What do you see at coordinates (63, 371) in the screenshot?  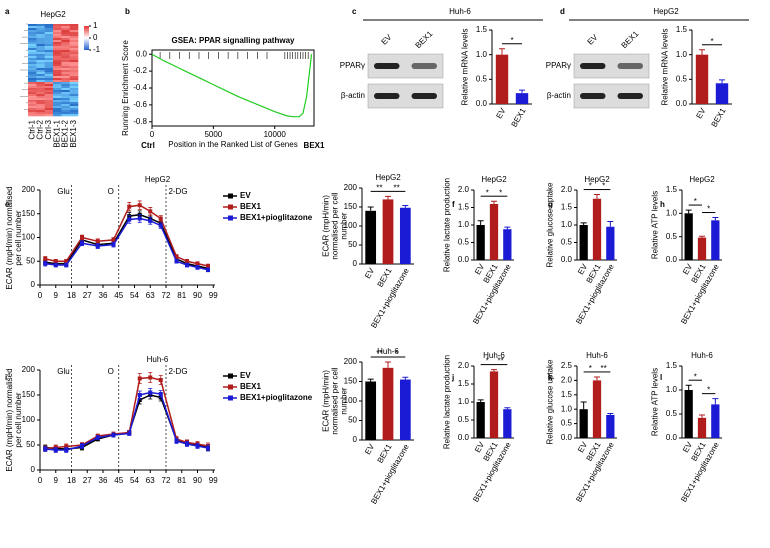 I see `annotation-label: Glu` at bounding box center [63, 371].